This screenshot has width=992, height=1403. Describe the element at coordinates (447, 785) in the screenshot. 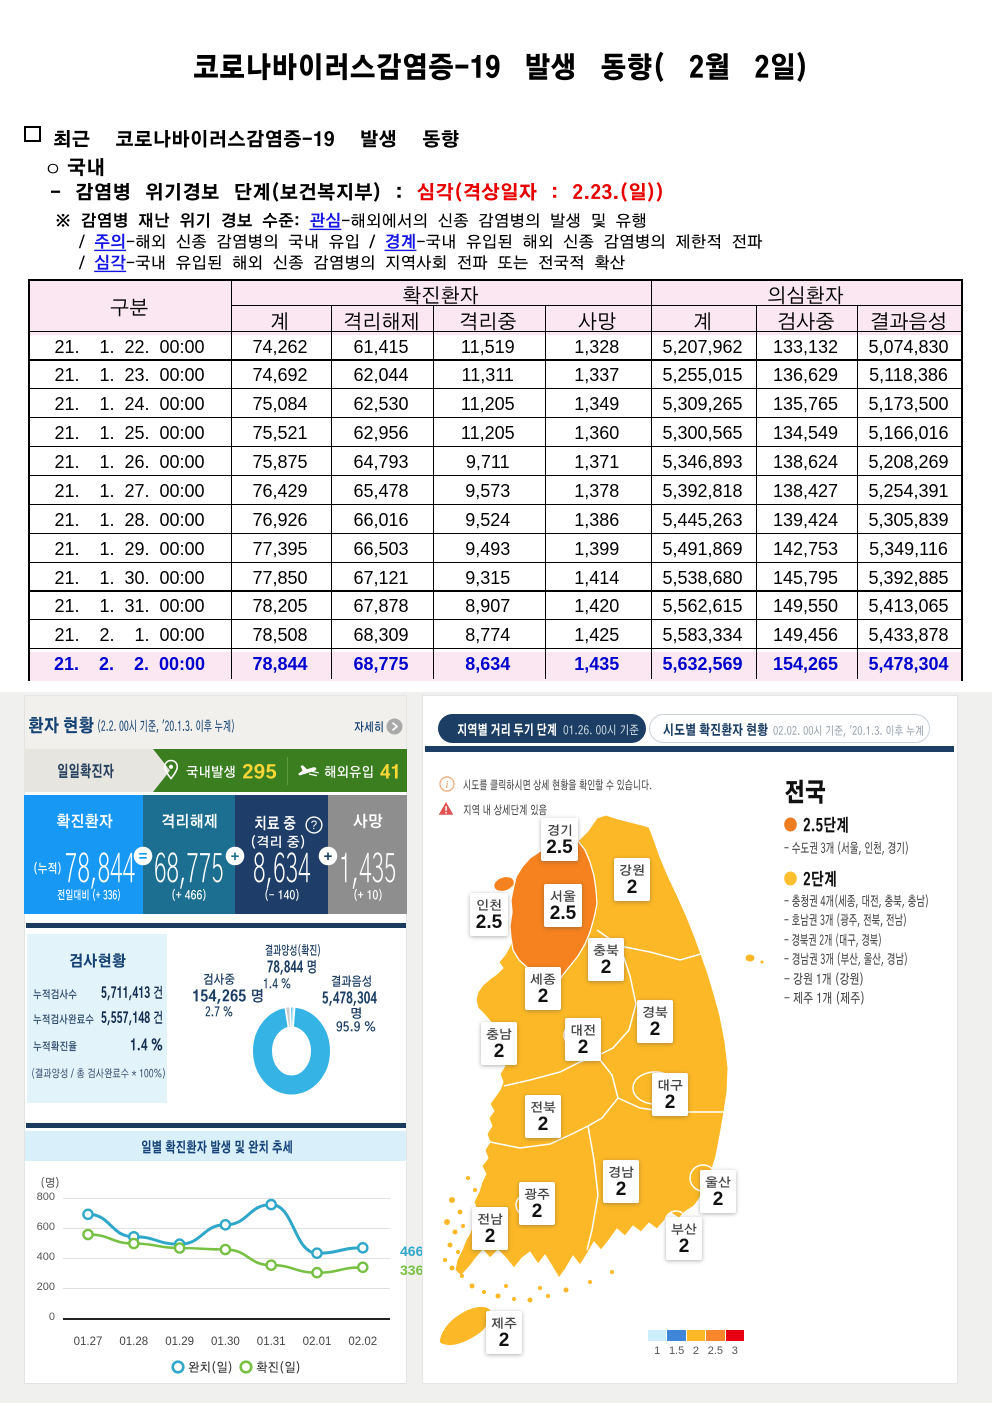

I see `svg-text: i` at that location.